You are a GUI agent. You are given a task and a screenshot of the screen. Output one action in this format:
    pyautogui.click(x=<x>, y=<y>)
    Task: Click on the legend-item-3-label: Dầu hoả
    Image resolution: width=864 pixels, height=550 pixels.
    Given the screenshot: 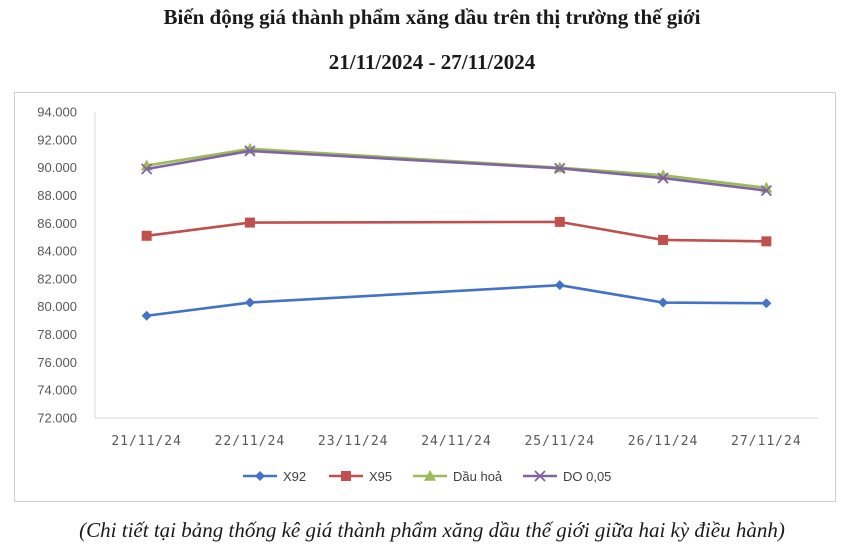 What is the action you would take?
    pyautogui.click(x=478, y=476)
    